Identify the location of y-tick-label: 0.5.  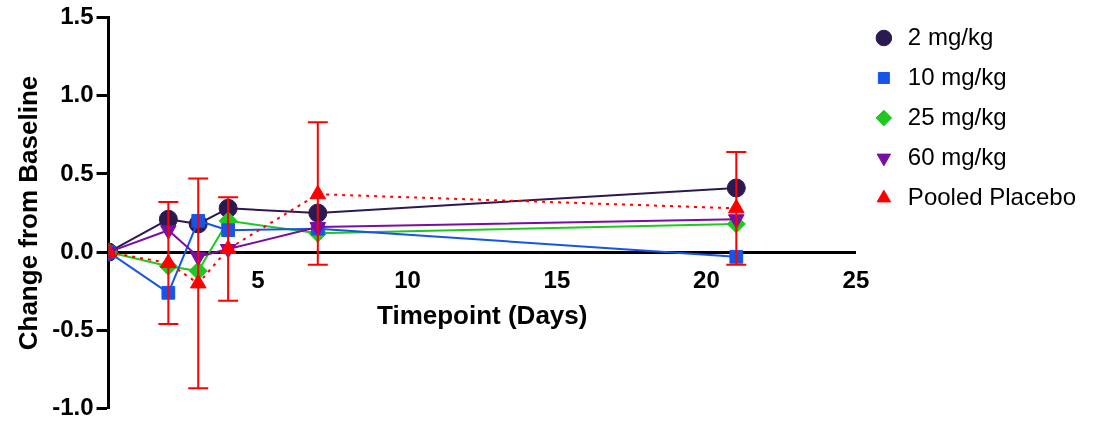
(77, 172).